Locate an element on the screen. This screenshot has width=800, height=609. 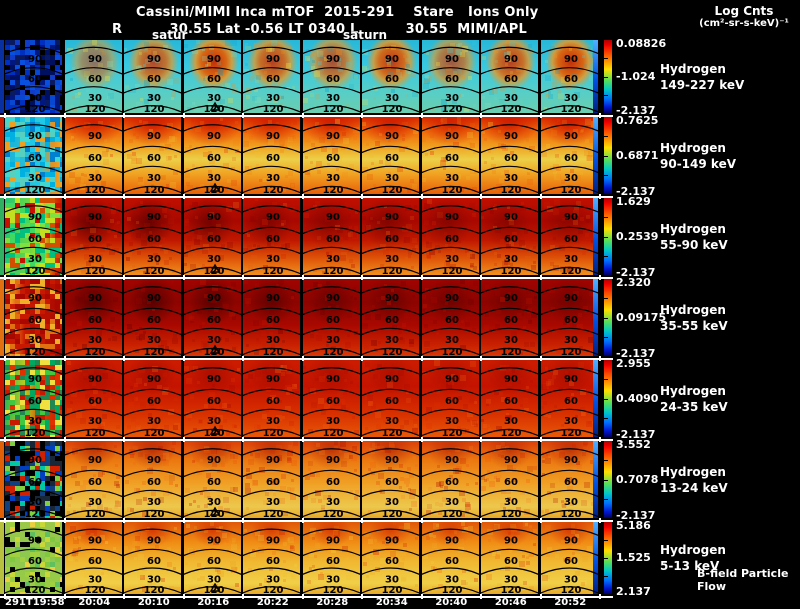
colorbar-scale-labels: 0.7625 0.6871 -2.137 is located at coordinates (651, 156).